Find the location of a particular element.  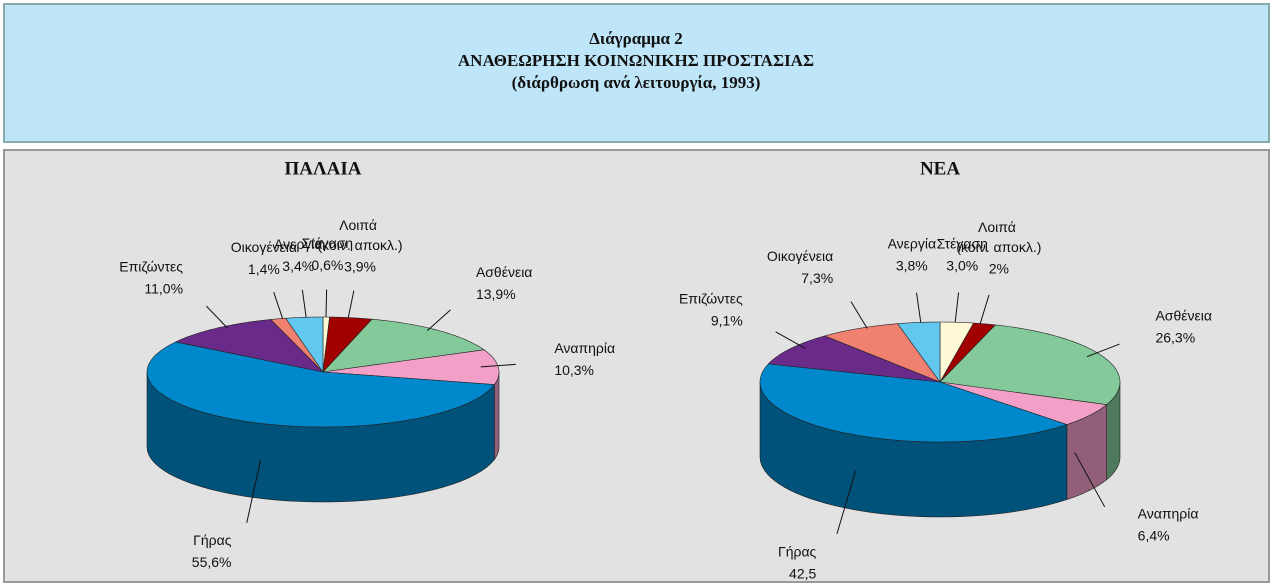

value-label: 0,6% is located at coordinates (327, 265).